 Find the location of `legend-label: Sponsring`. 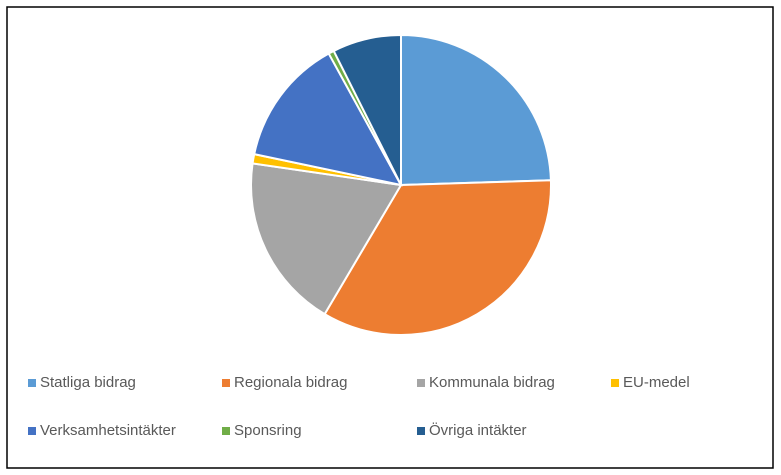

legend-label: Sponsring is located at coordinates (268, 430).